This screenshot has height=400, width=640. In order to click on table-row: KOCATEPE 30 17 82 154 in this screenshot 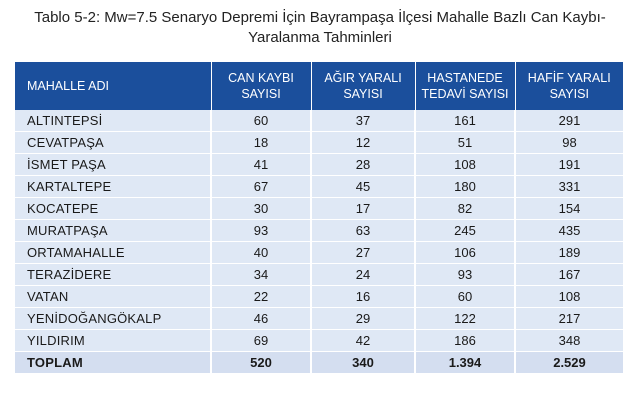, I will do `click(319, 208)`.